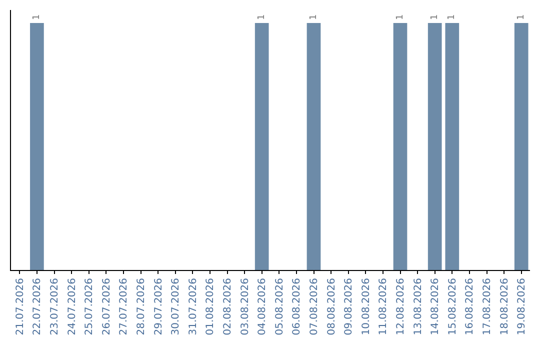 The height and width of the screenshot is (340, 540). Describe the element at coordinates (366, 307) in the screenshot. I see `x-tick-label: 10.08.2026` at that location.